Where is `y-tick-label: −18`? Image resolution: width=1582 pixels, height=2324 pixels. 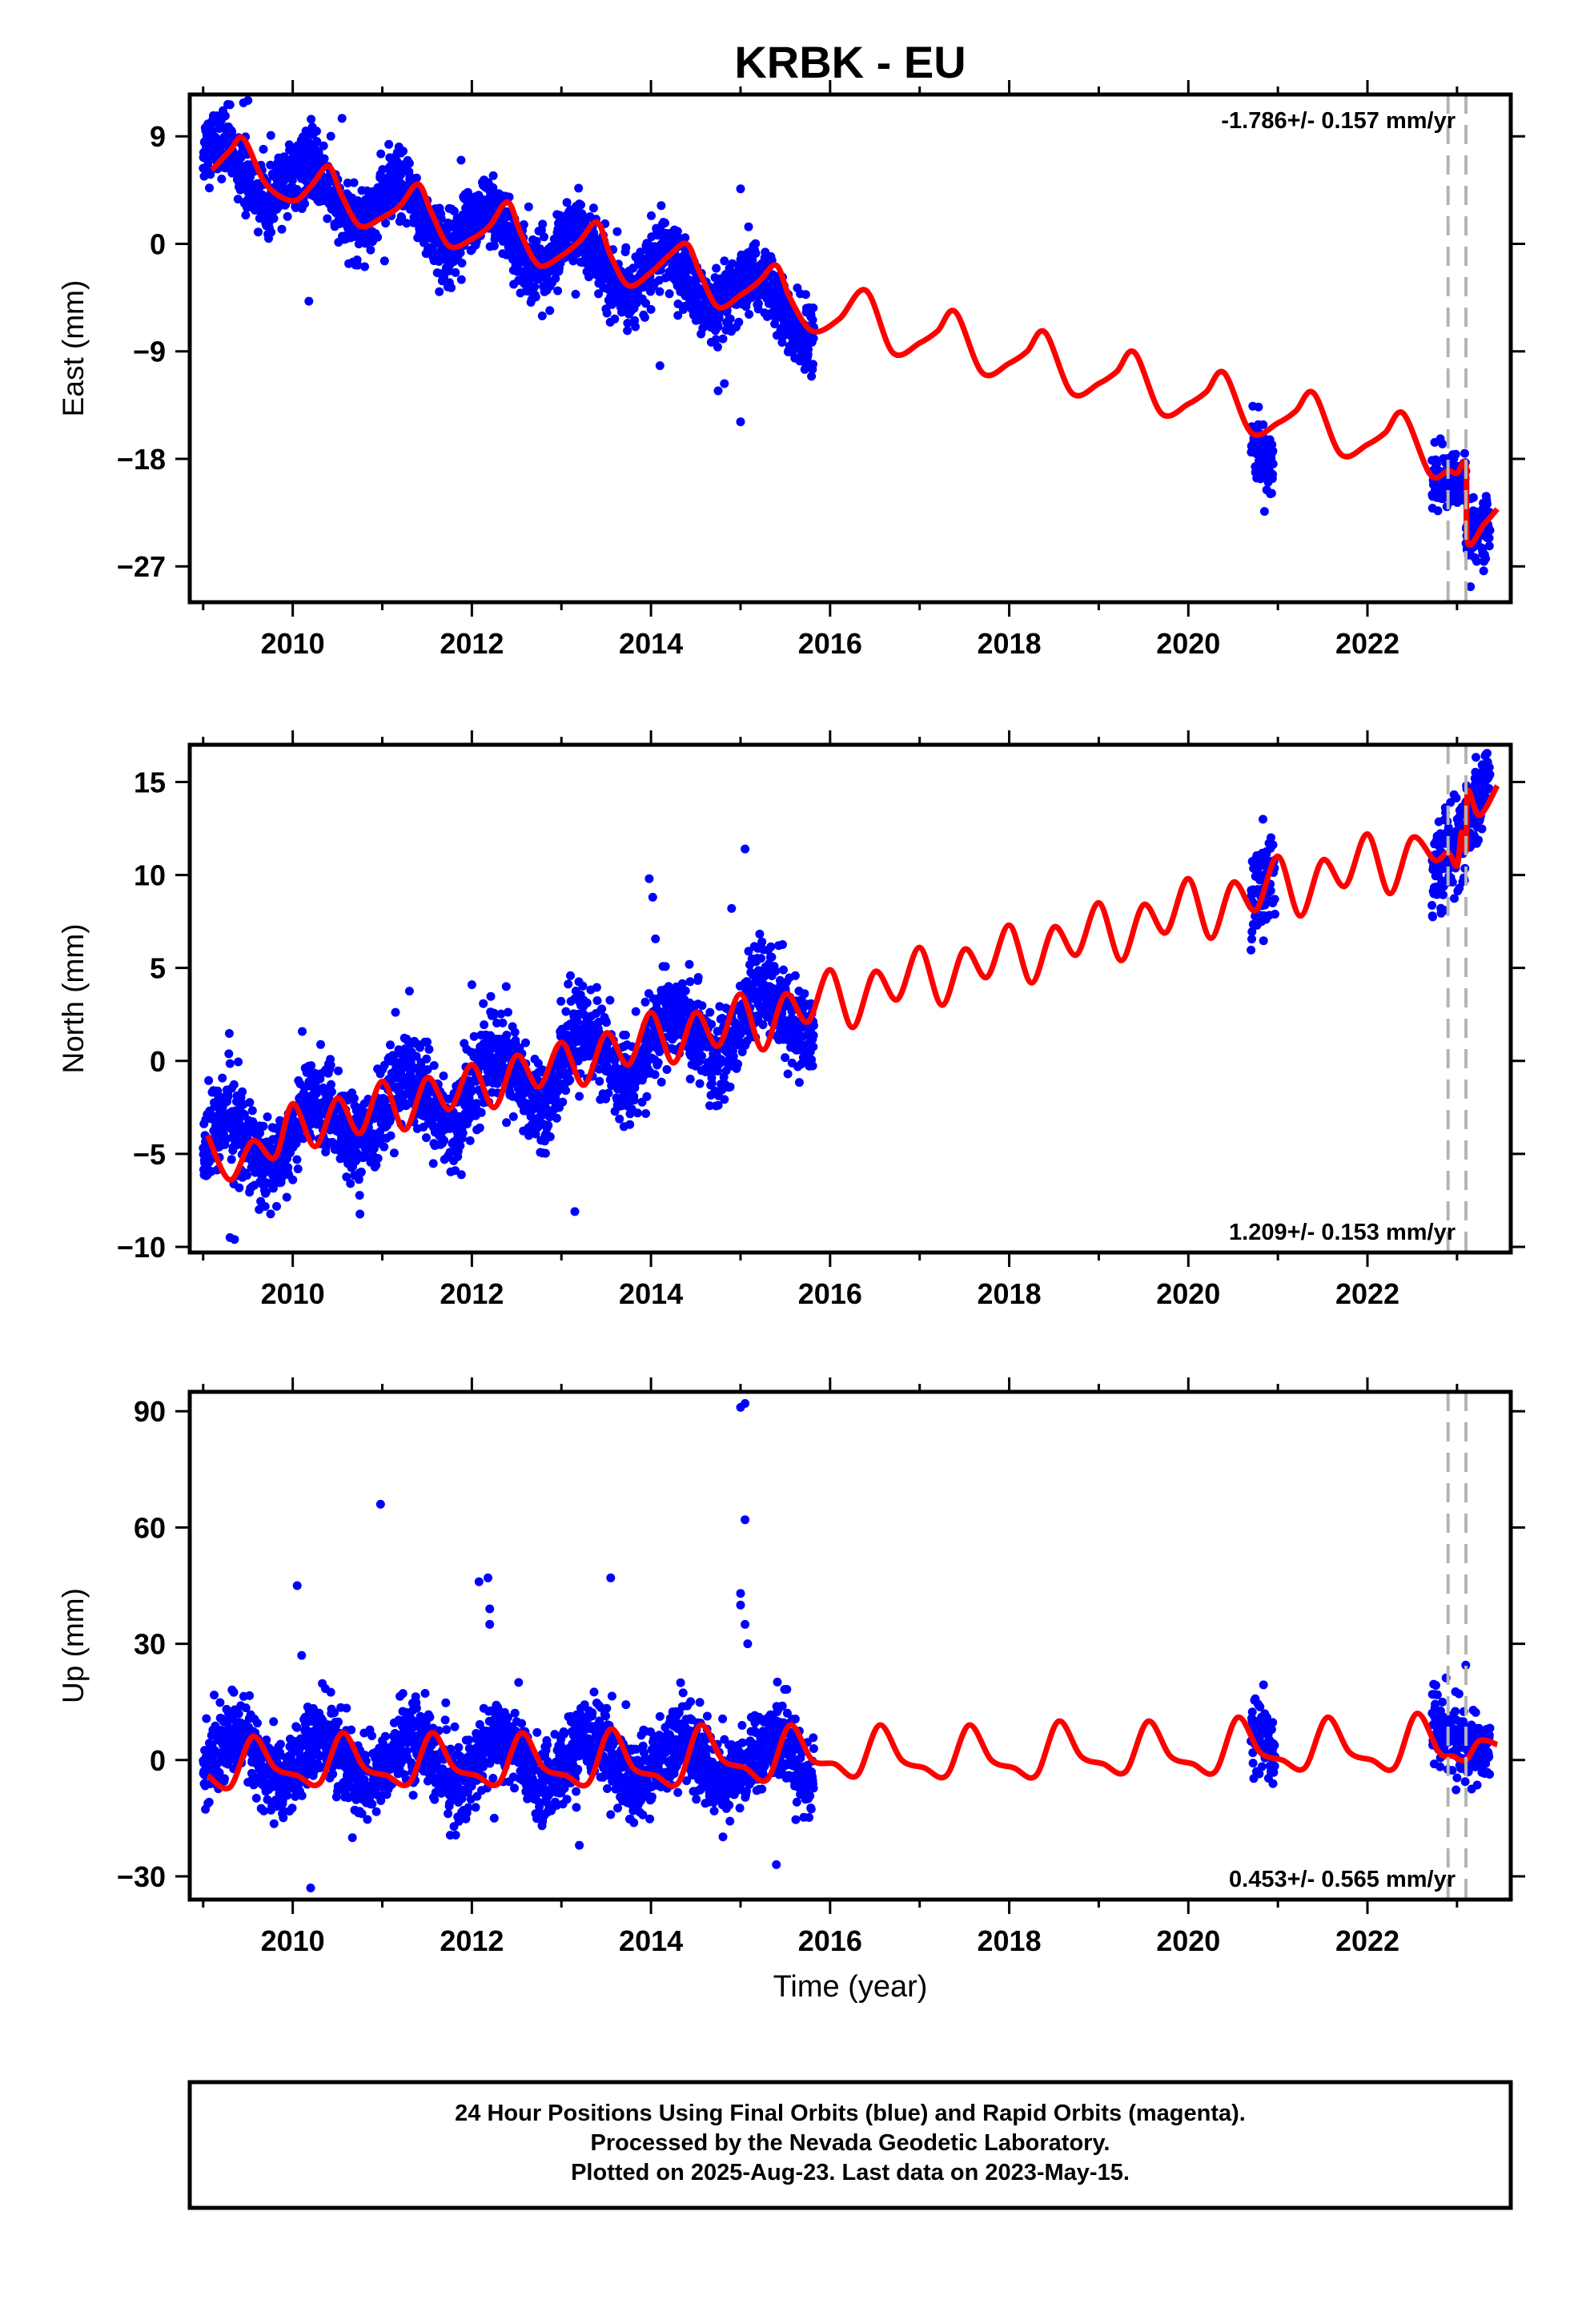
y-tick-label: −18 is located at coordinates (141, 459).